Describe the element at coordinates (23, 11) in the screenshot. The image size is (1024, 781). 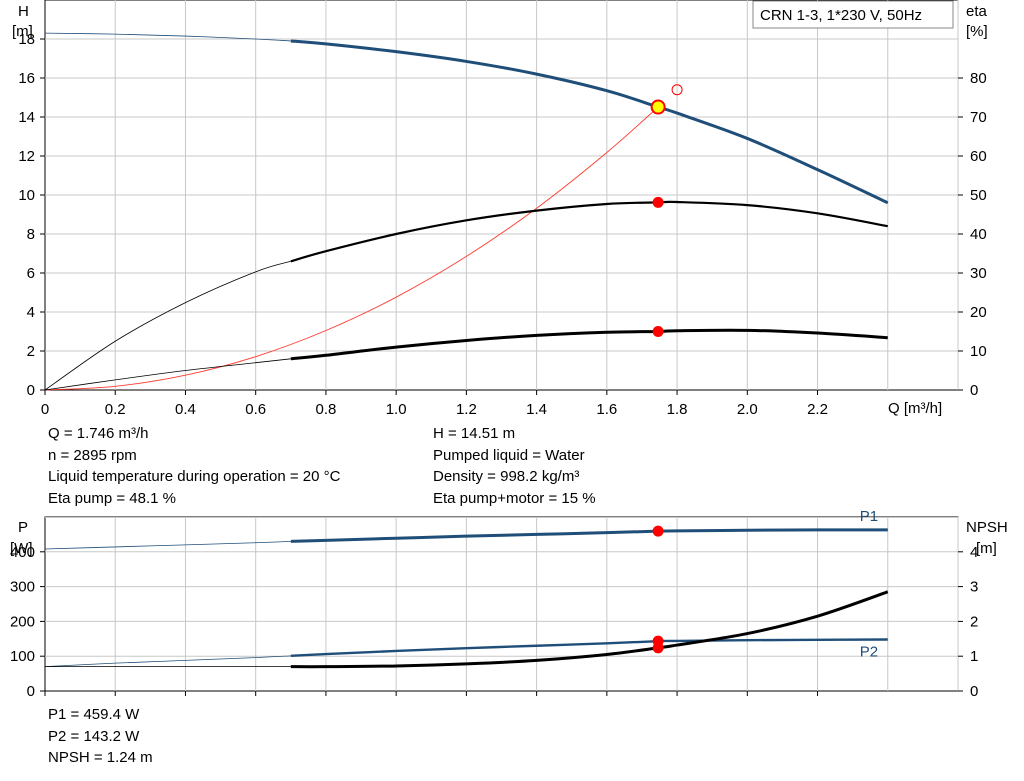
I see `y-axis-label: H` at that location.